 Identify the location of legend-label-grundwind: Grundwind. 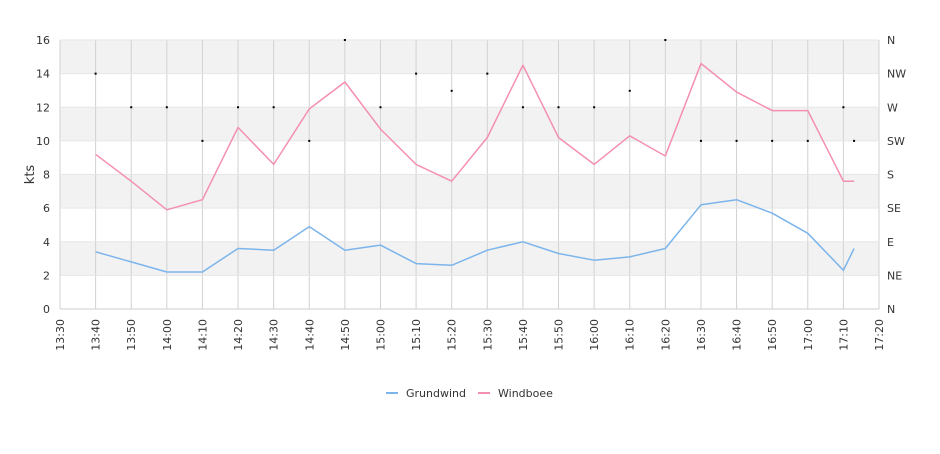
(436, 393).